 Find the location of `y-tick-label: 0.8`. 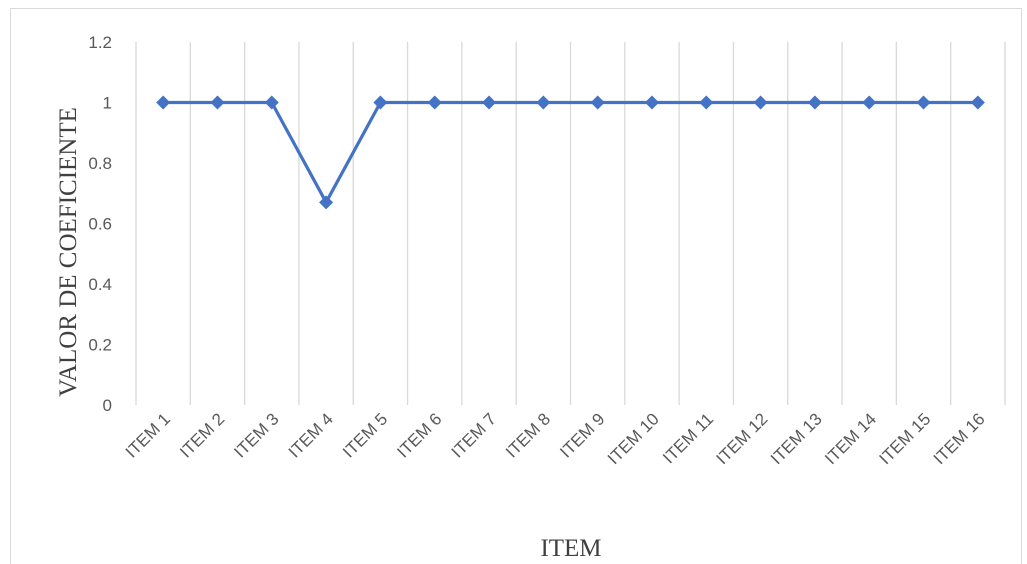

y-tick-label: 0.8 is located at coordinates (100, 163).